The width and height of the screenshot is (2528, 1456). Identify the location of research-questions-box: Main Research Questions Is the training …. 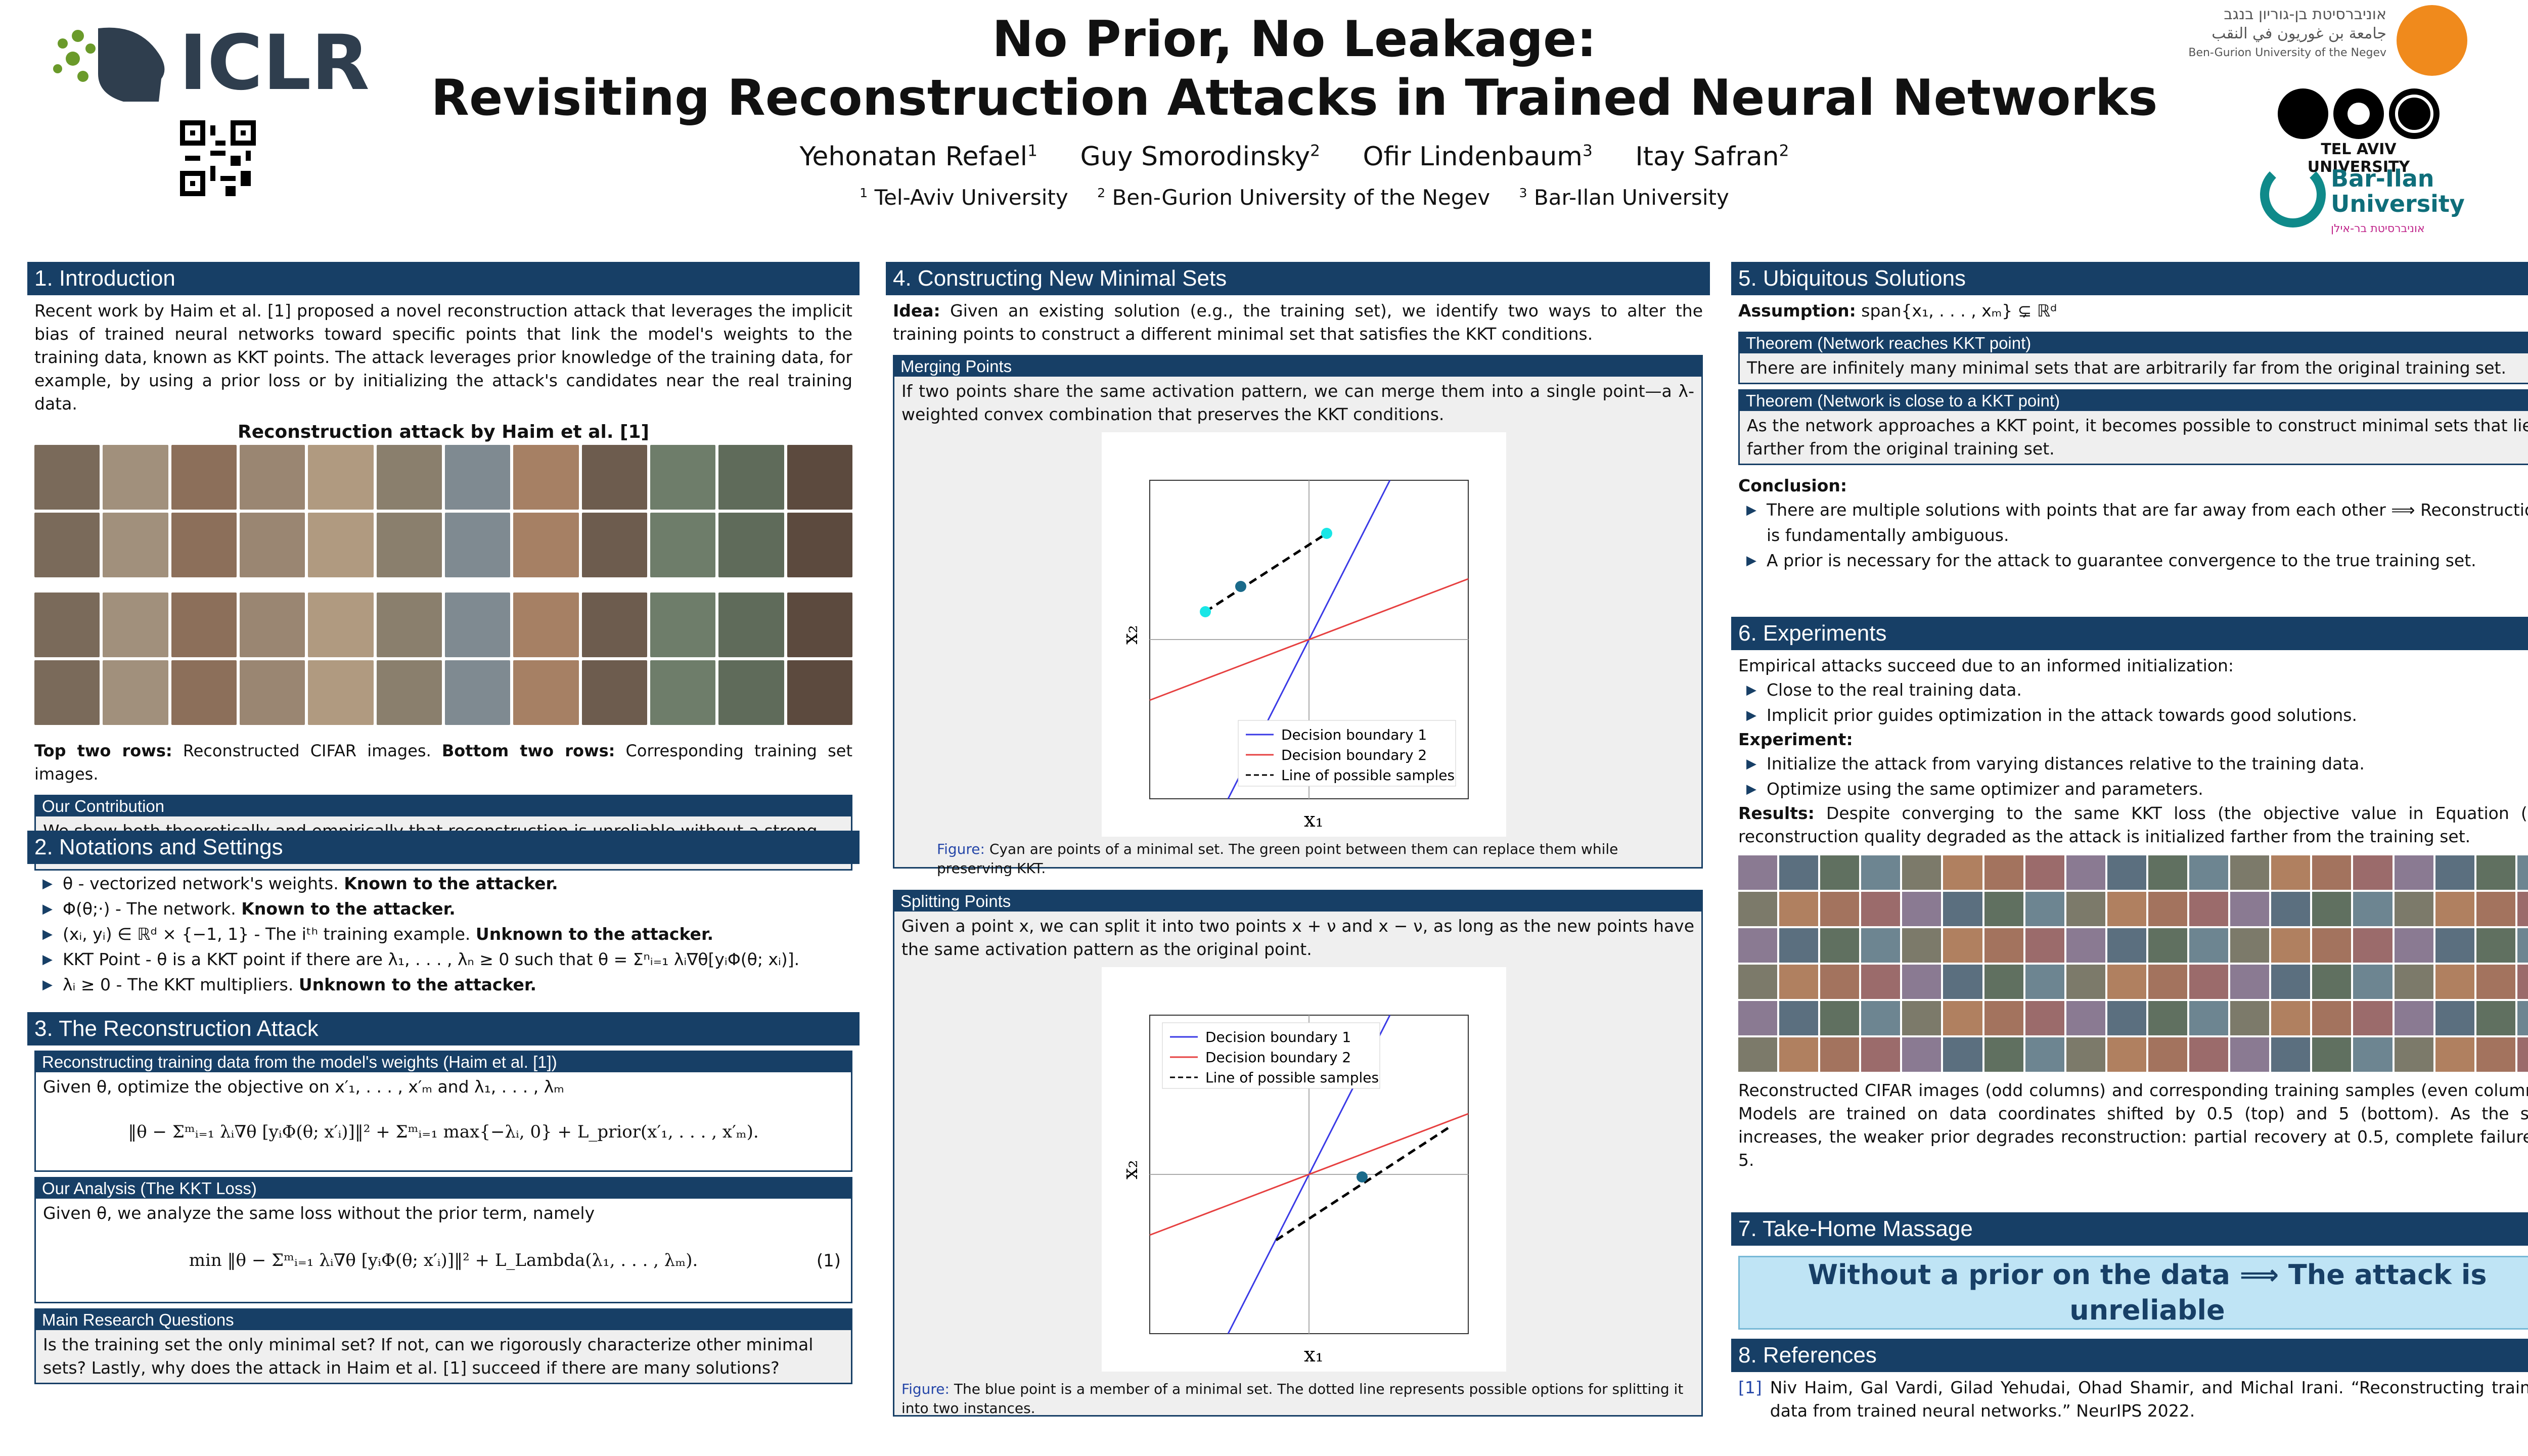
(443, 1346).